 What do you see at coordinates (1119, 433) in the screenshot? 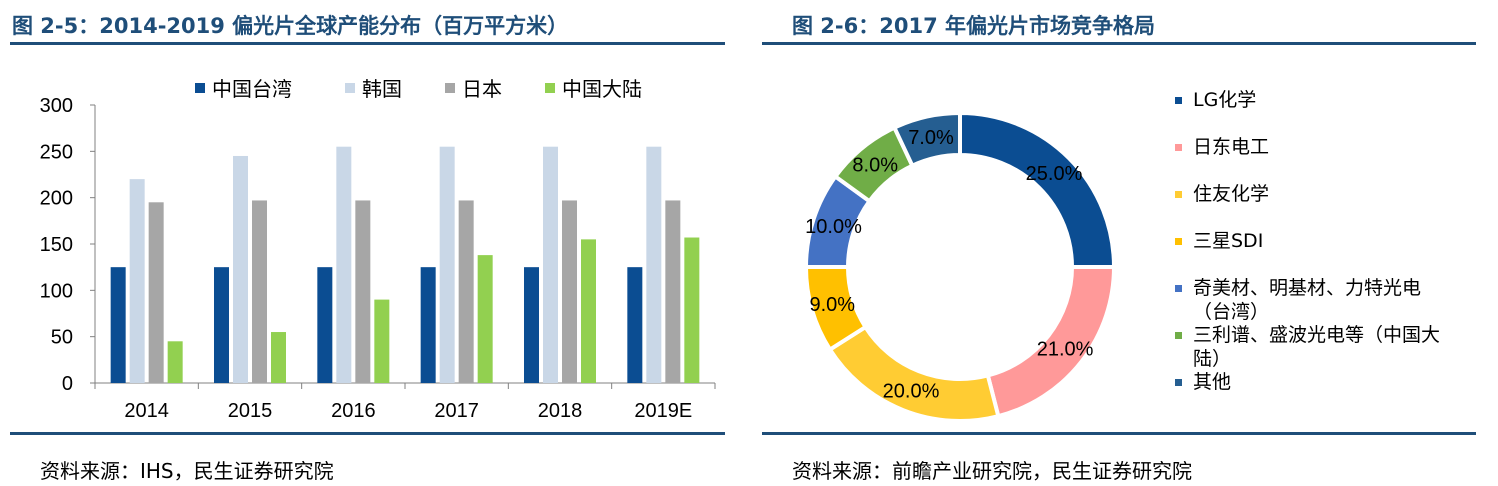
I see `pie-bottom-rule` at bounding box center [1119, 433].